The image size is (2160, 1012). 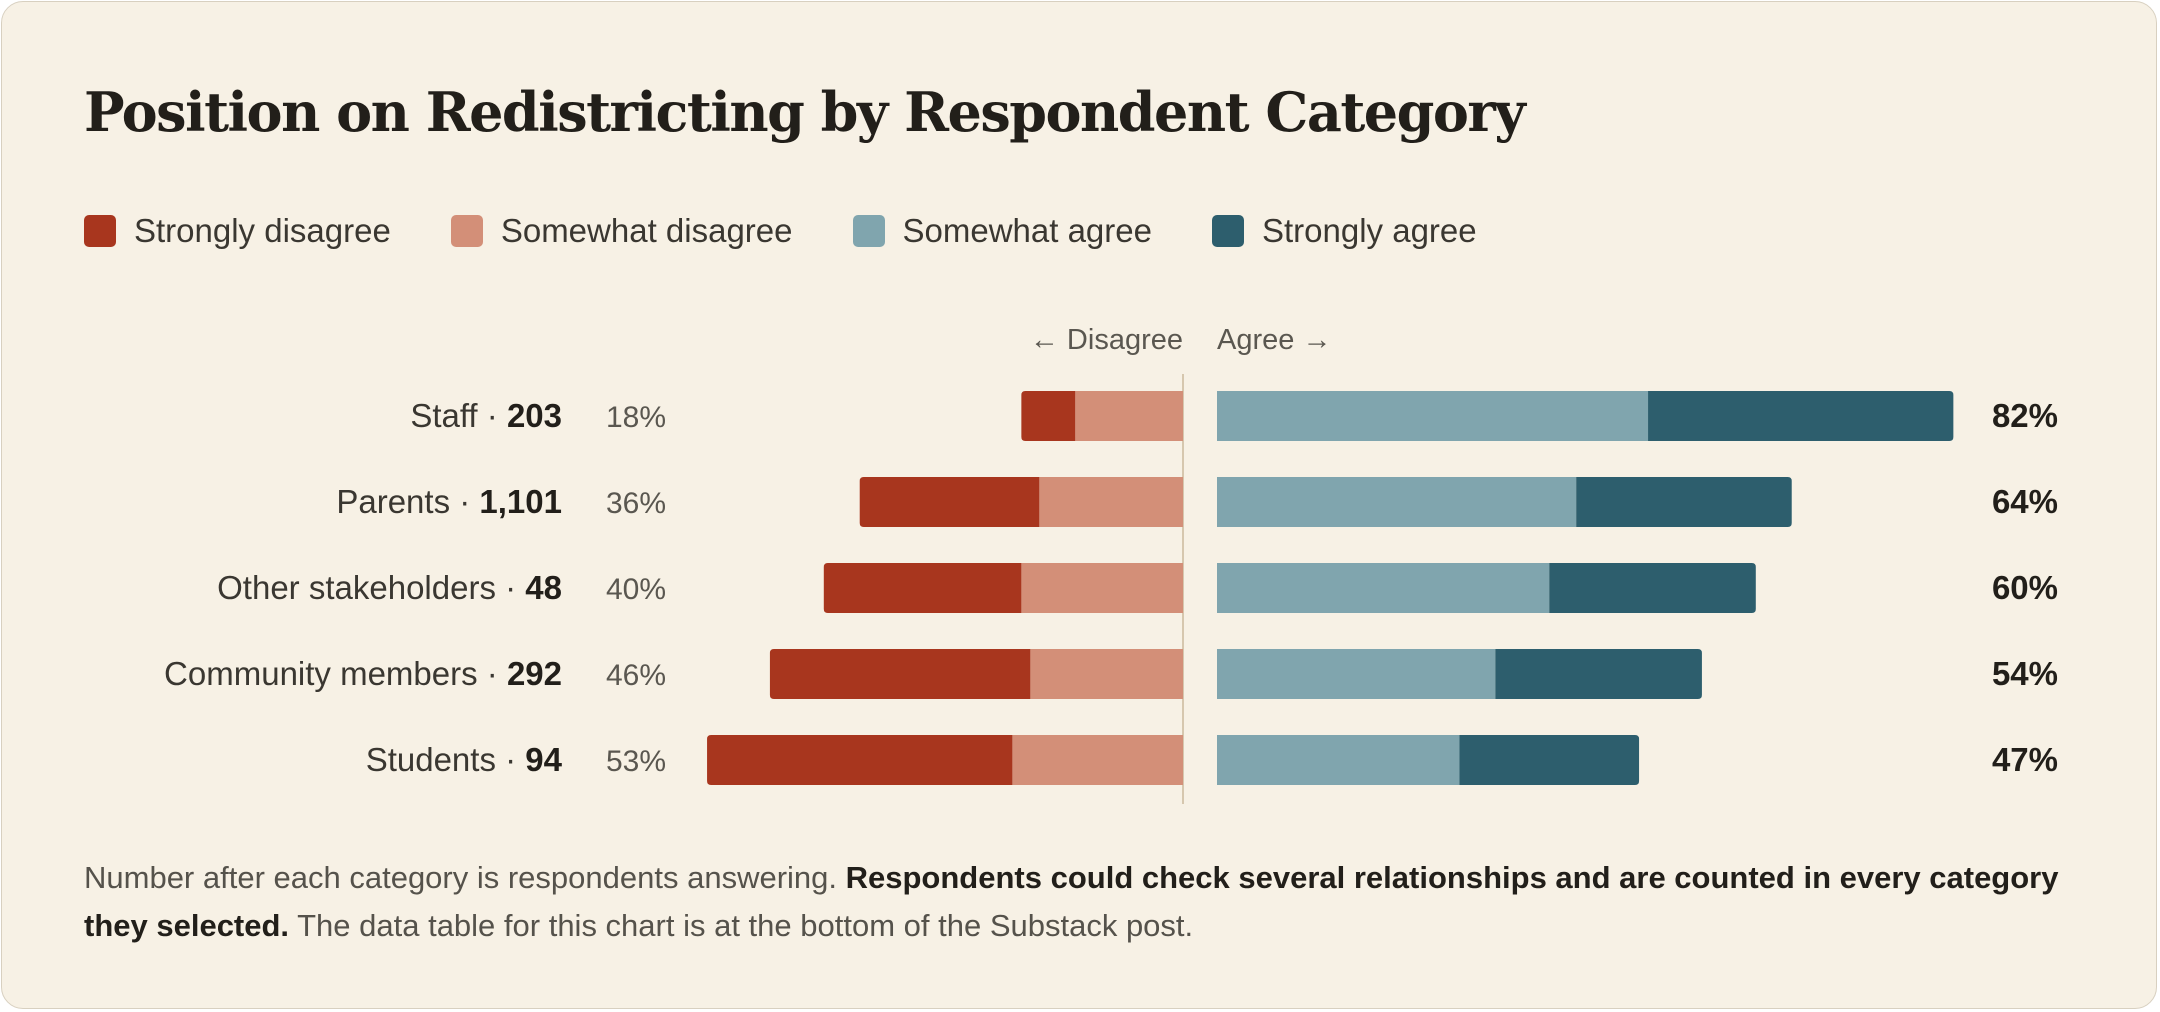 What do you see at coordinates (636, 761) in the screenshot?
I see `disagree-percent-label: 53%` at bounding box center [636, 761].